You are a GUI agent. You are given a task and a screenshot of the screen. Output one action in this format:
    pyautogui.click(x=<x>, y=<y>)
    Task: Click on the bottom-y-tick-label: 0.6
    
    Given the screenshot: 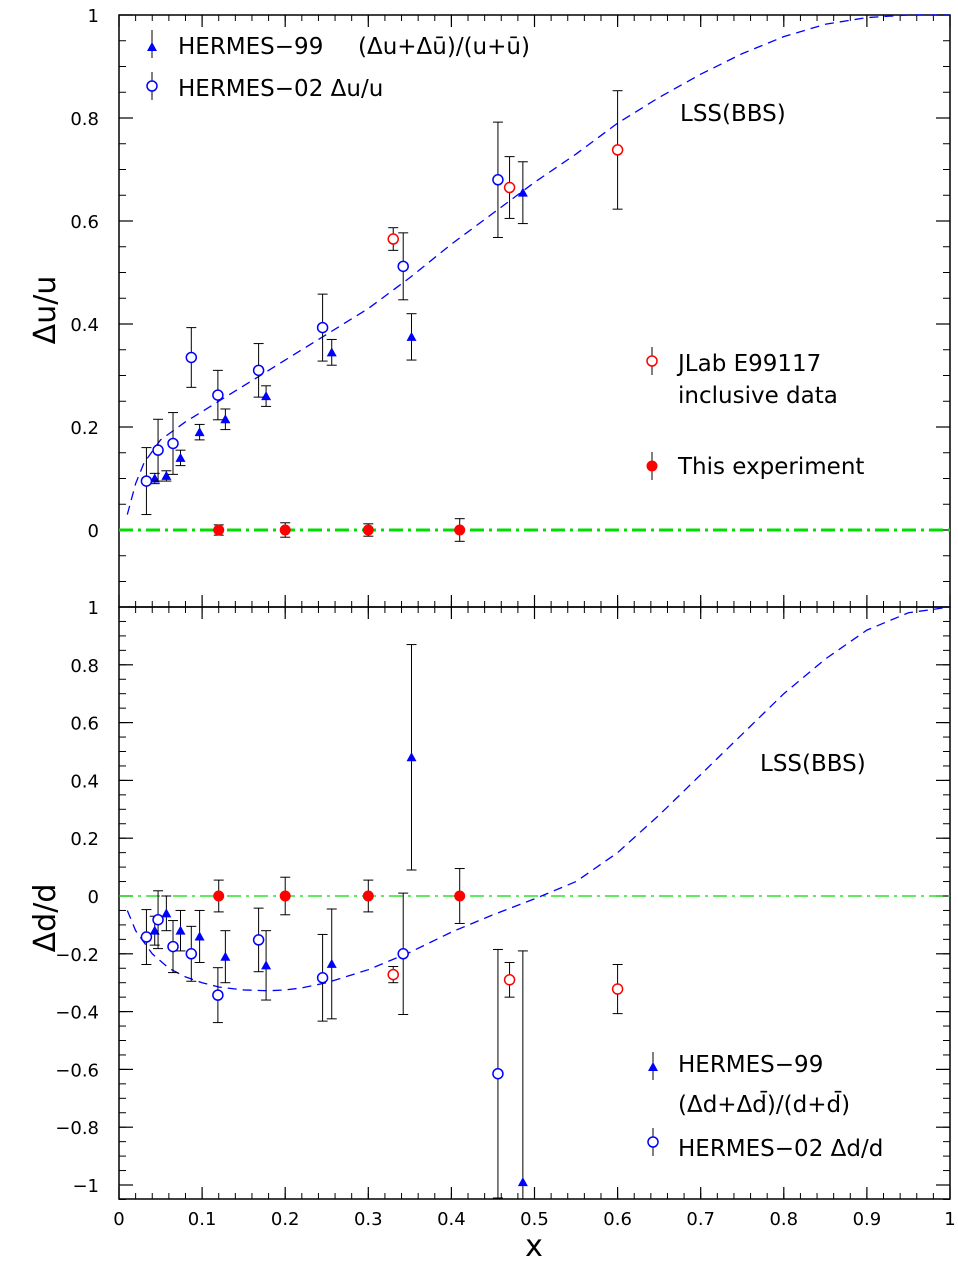 What is the action you would take?
    pyautogui.click(x=84, y=724)
    